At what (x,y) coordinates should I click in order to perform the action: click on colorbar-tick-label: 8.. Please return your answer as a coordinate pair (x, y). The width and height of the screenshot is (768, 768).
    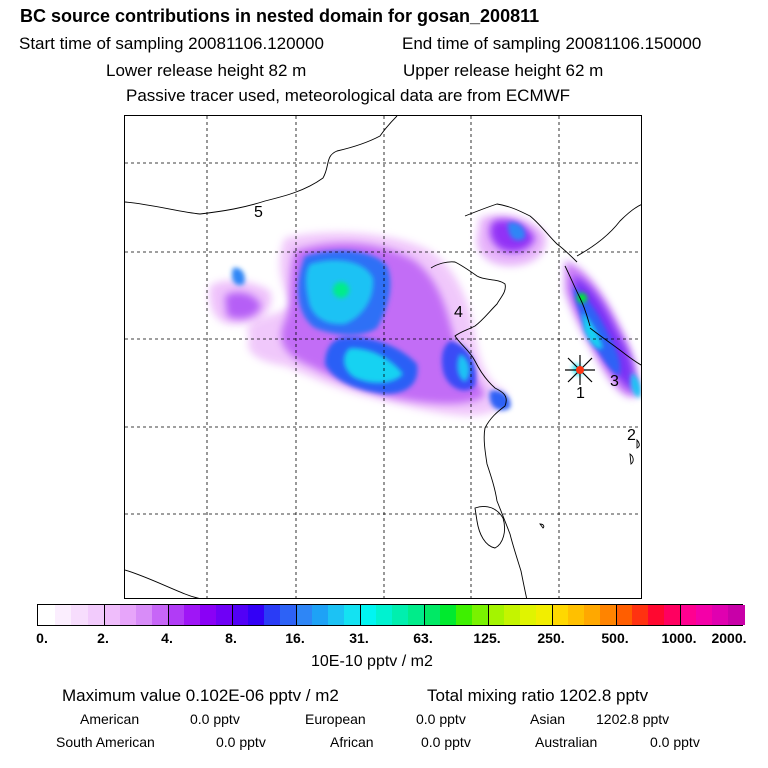
    Looking at the image, I should click on (231, 638).